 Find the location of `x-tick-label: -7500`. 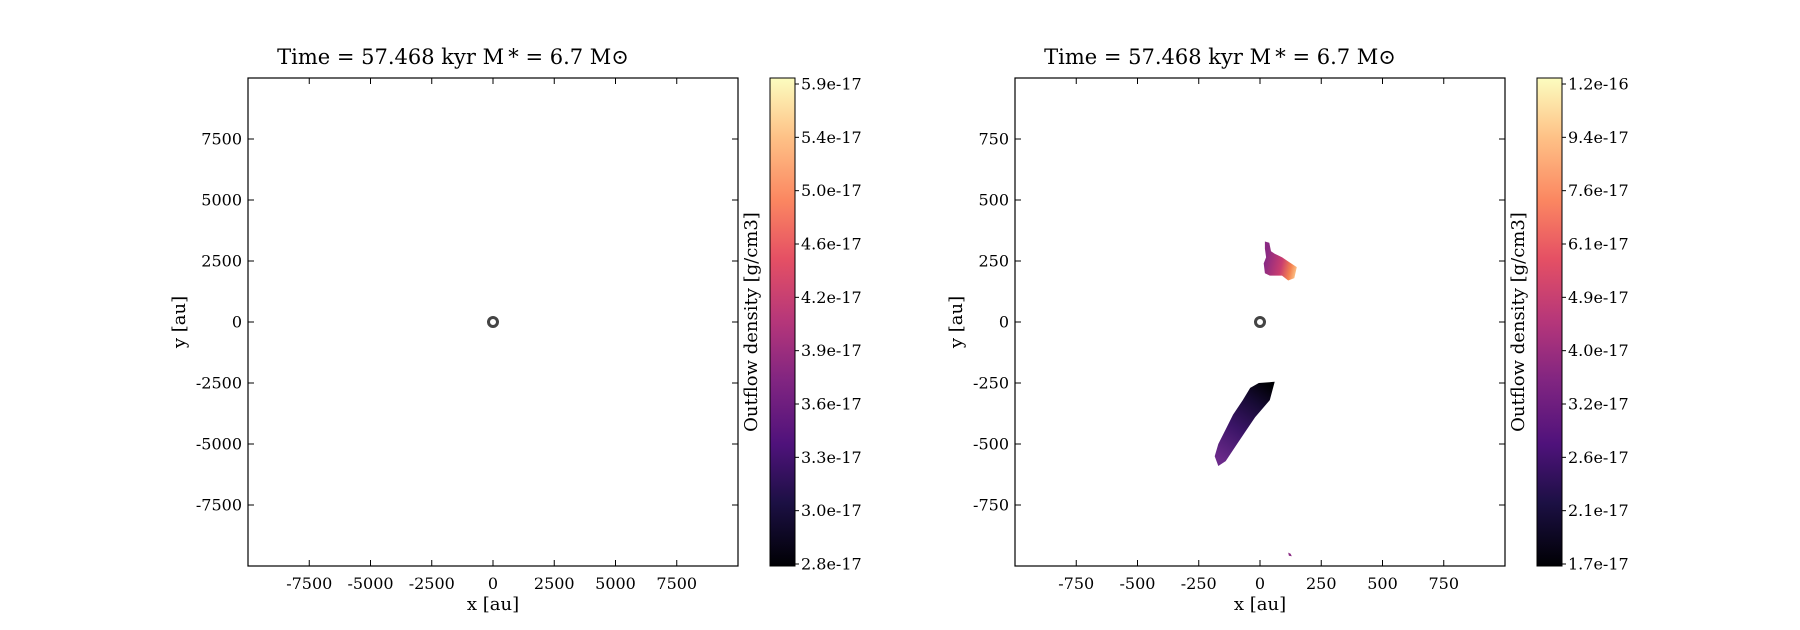

x-tick-label: -7500 is located at coordinates (309, 583).